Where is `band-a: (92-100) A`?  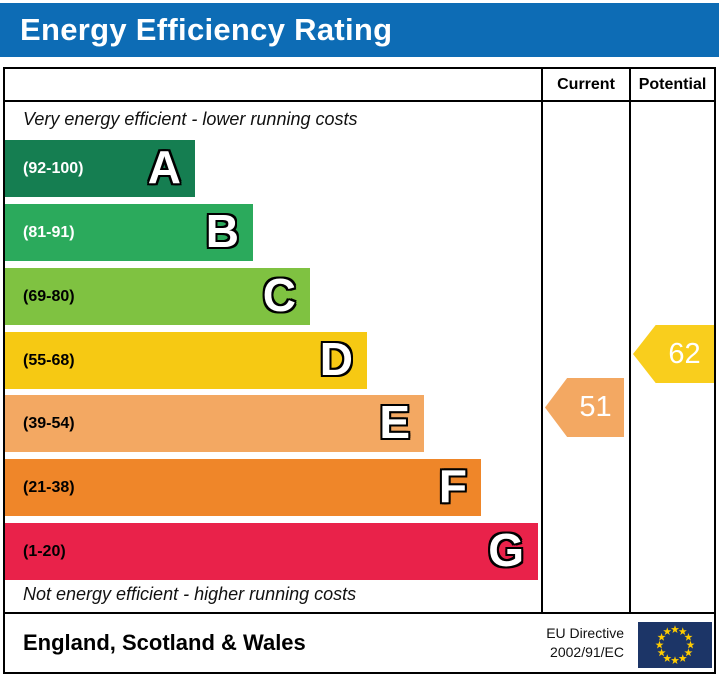
band-a: (92-100) A is located at coordinates (100, 168).